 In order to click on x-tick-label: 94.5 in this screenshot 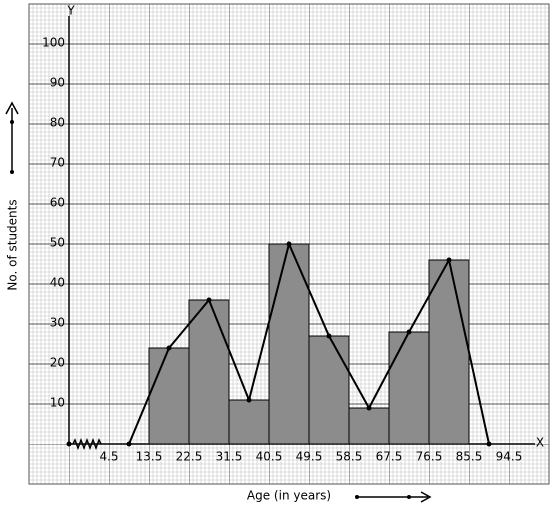, I will do `click(509, 457)`.